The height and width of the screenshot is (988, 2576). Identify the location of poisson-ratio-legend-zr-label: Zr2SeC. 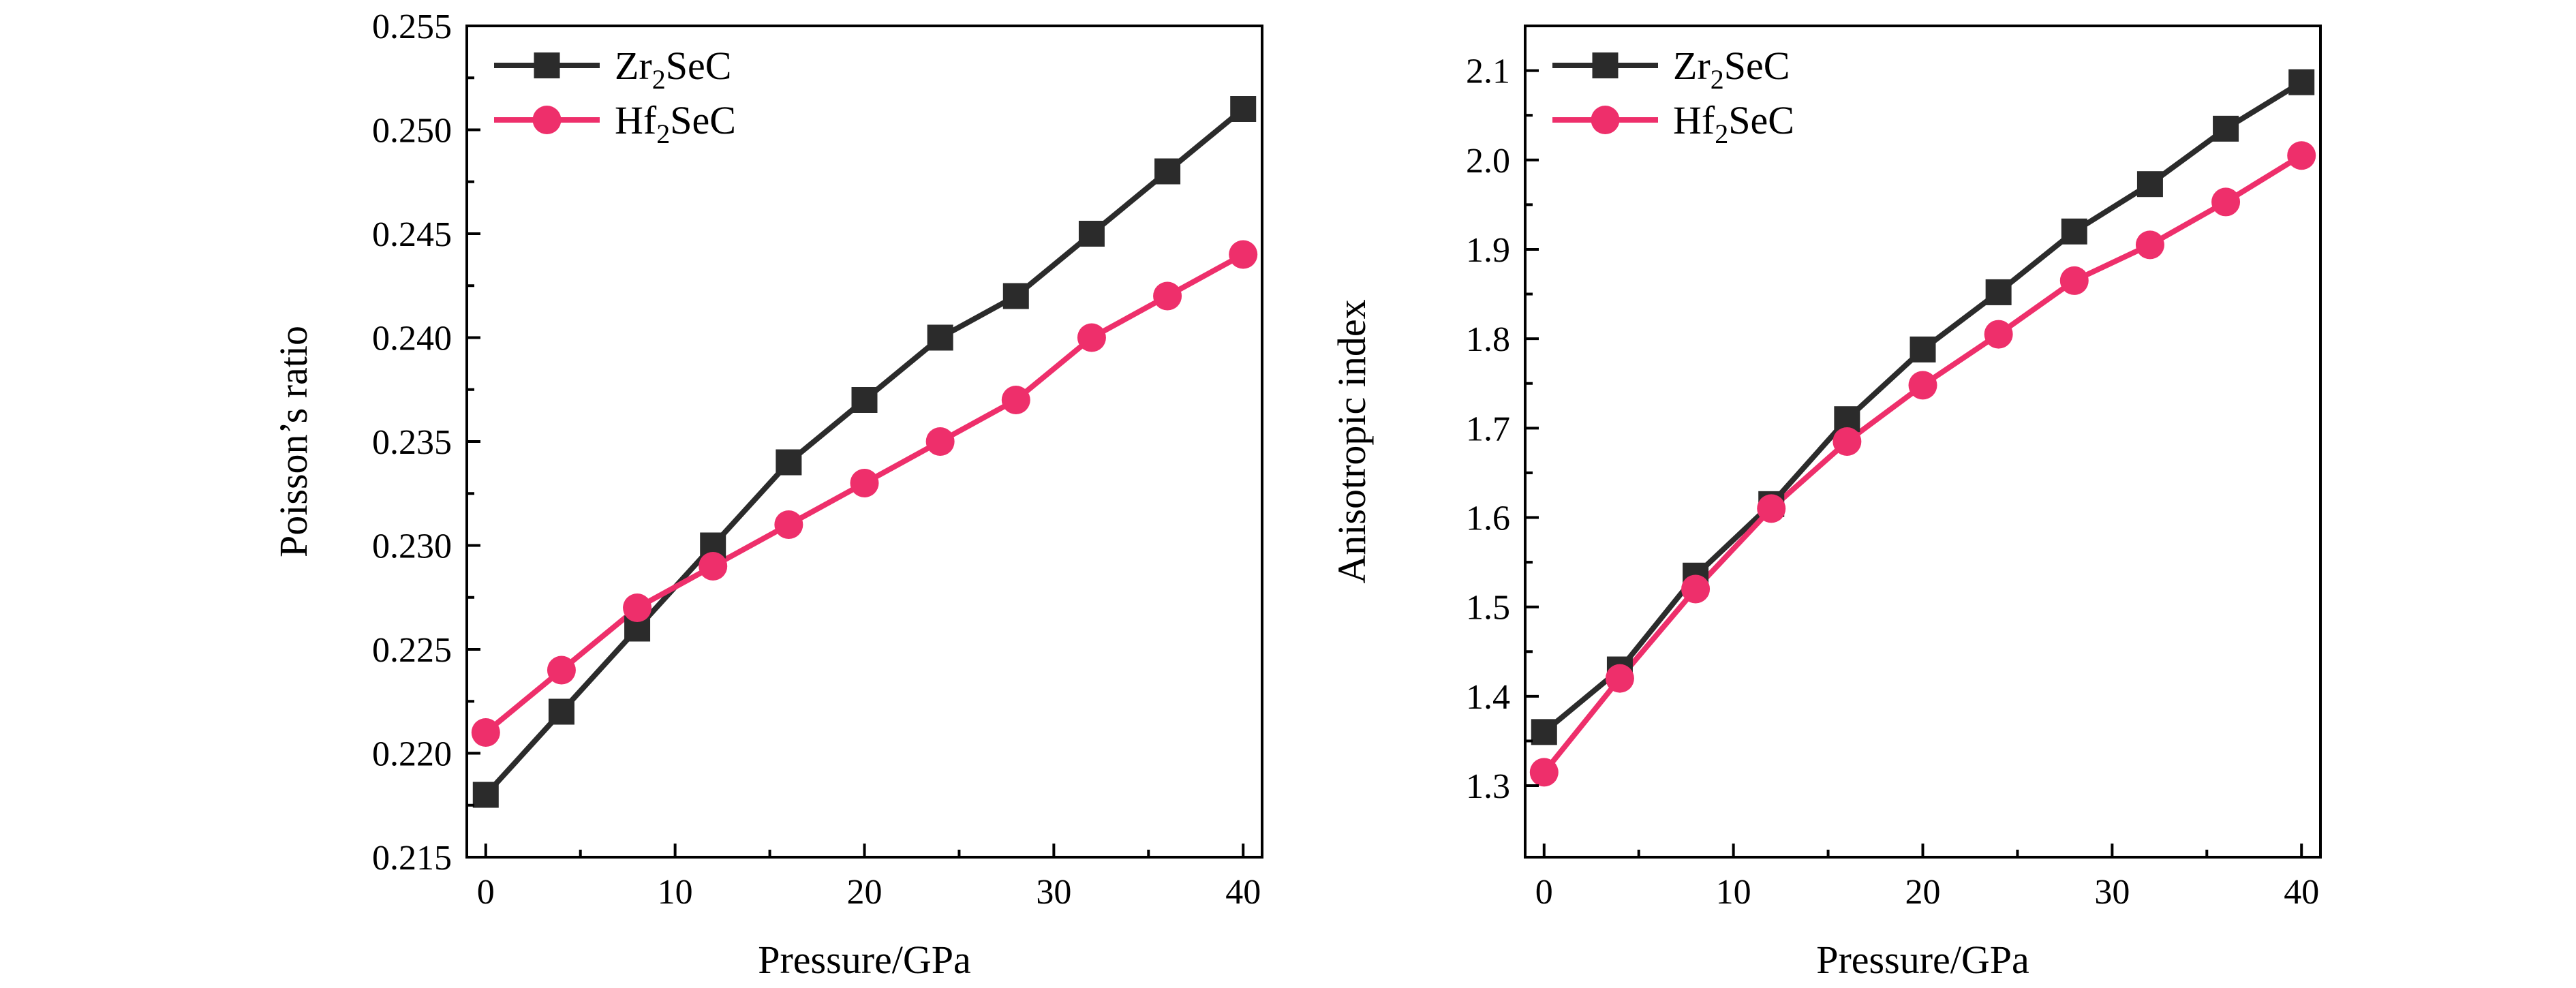
(673, 69).